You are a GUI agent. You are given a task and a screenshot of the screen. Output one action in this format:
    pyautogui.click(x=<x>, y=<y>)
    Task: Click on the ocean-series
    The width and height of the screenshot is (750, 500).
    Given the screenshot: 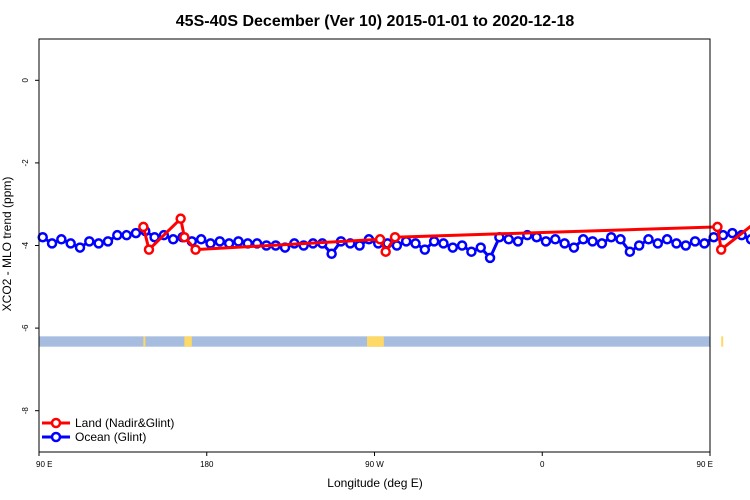 What is the action you would take?
    pyautogui.click(x=393, y=244)
    